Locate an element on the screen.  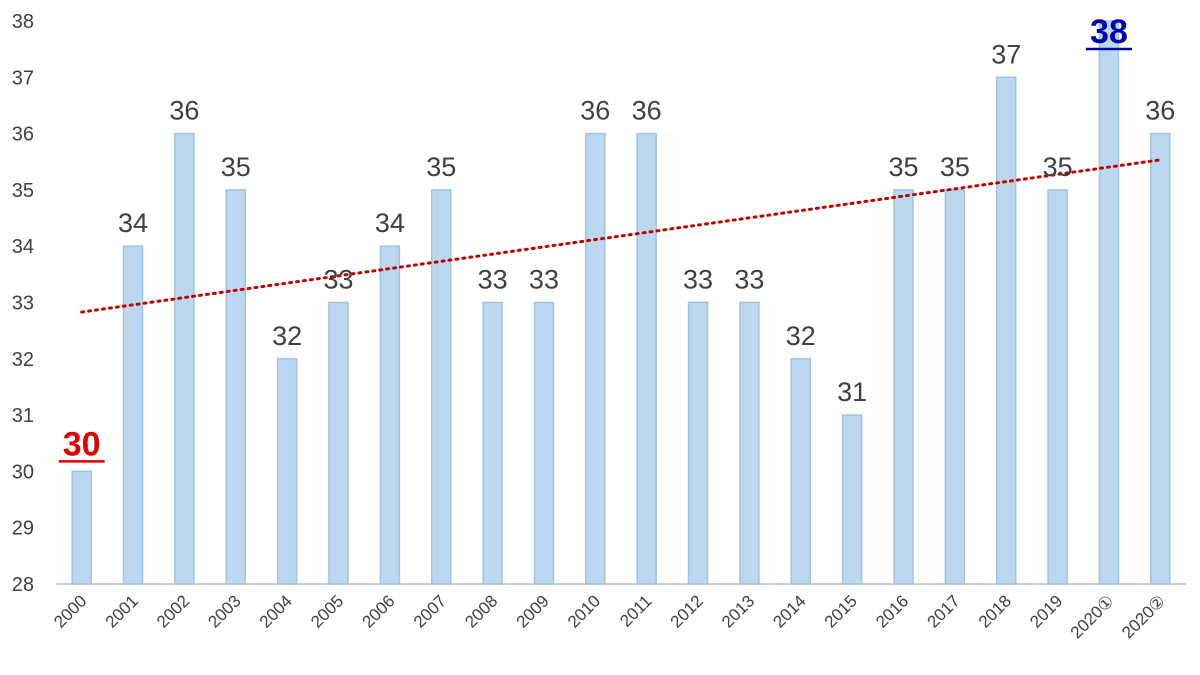
y-tick-label: 28 is located at coordinates (23, 585).